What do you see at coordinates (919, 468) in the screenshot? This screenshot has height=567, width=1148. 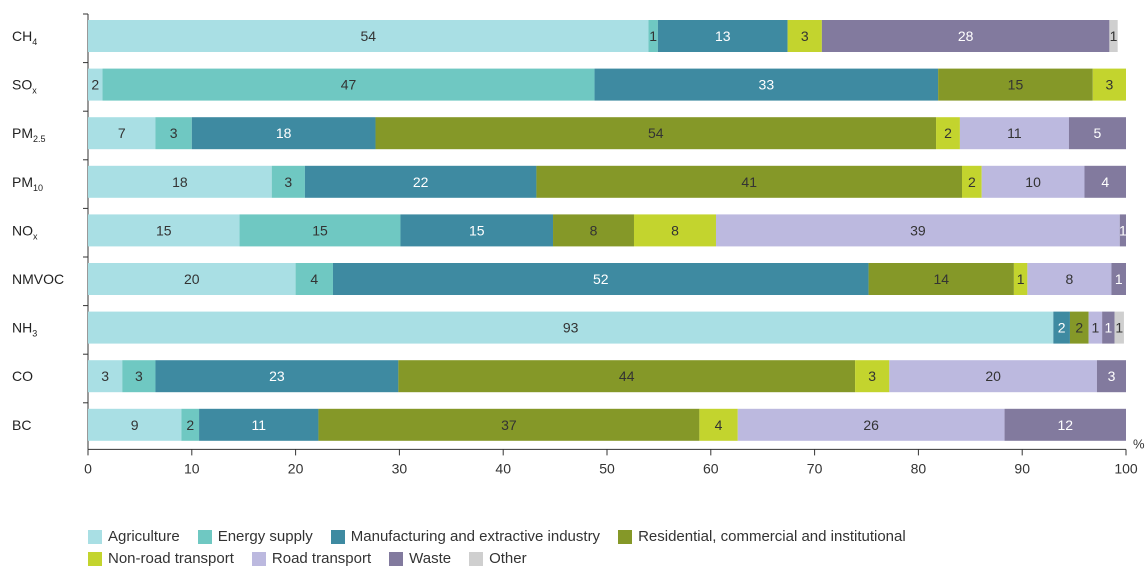 I see `x-tick-label: 80` at bounding box center [919, 468].